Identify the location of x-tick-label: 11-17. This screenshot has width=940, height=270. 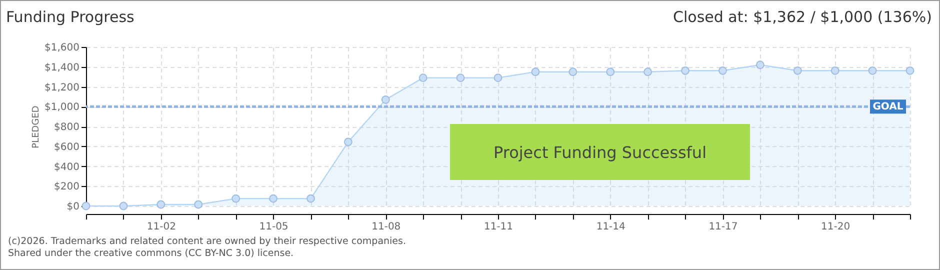
(723, 227).